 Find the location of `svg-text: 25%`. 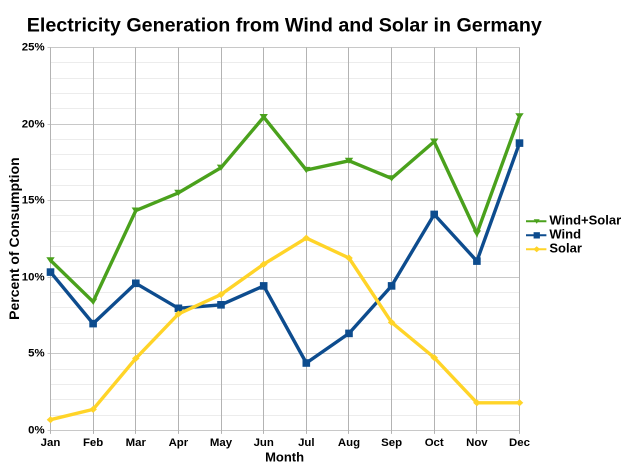

svg-text: 25% is located at coordinates (33, 48).